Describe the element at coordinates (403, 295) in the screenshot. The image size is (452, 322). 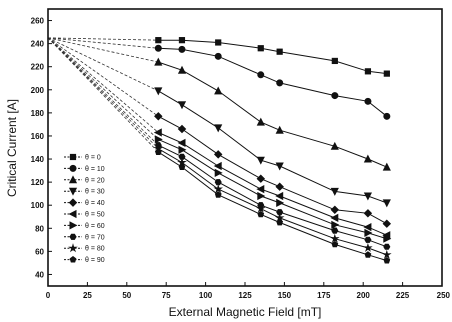
I see `x-tick-label: 225` at that location.